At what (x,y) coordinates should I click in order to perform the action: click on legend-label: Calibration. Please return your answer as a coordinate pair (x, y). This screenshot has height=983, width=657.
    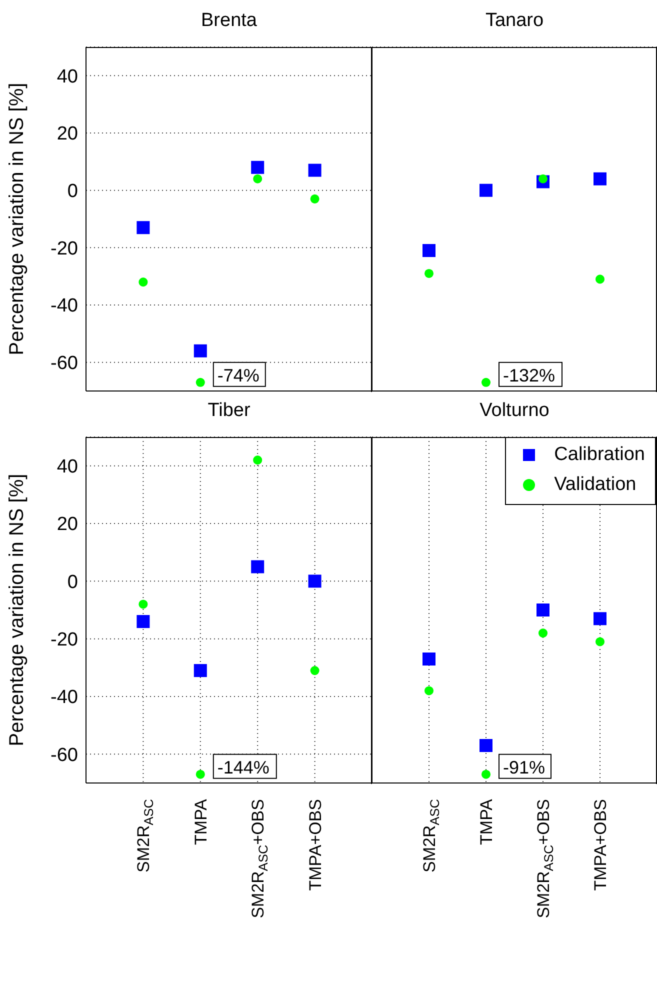
    Looking at the image, I should click on (599, 455).